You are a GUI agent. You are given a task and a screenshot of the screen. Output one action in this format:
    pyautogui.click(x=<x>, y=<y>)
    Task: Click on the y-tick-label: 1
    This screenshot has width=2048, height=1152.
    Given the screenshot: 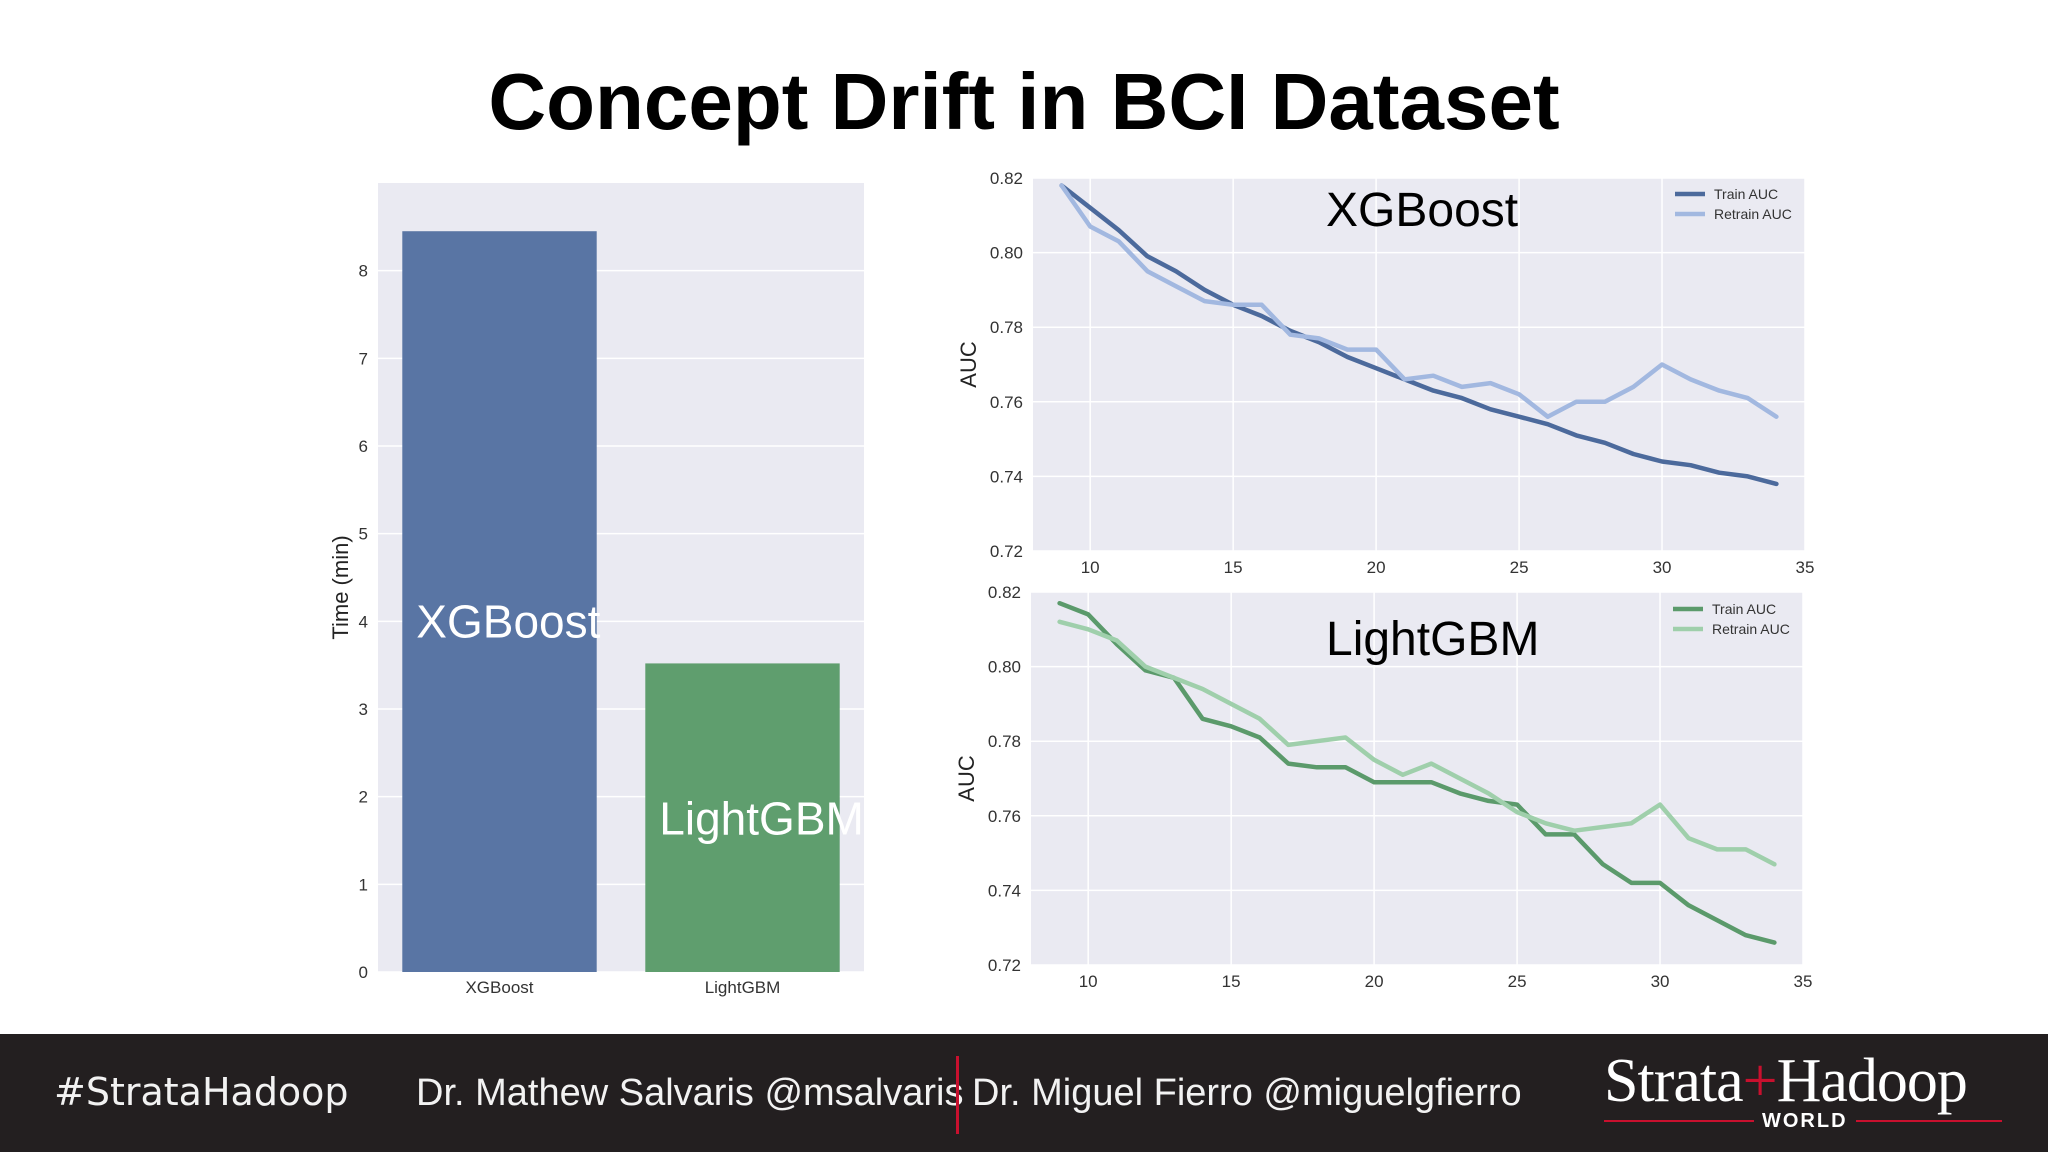 What is the action you would take?
    pyautogui.click(x=363, y=884)
    